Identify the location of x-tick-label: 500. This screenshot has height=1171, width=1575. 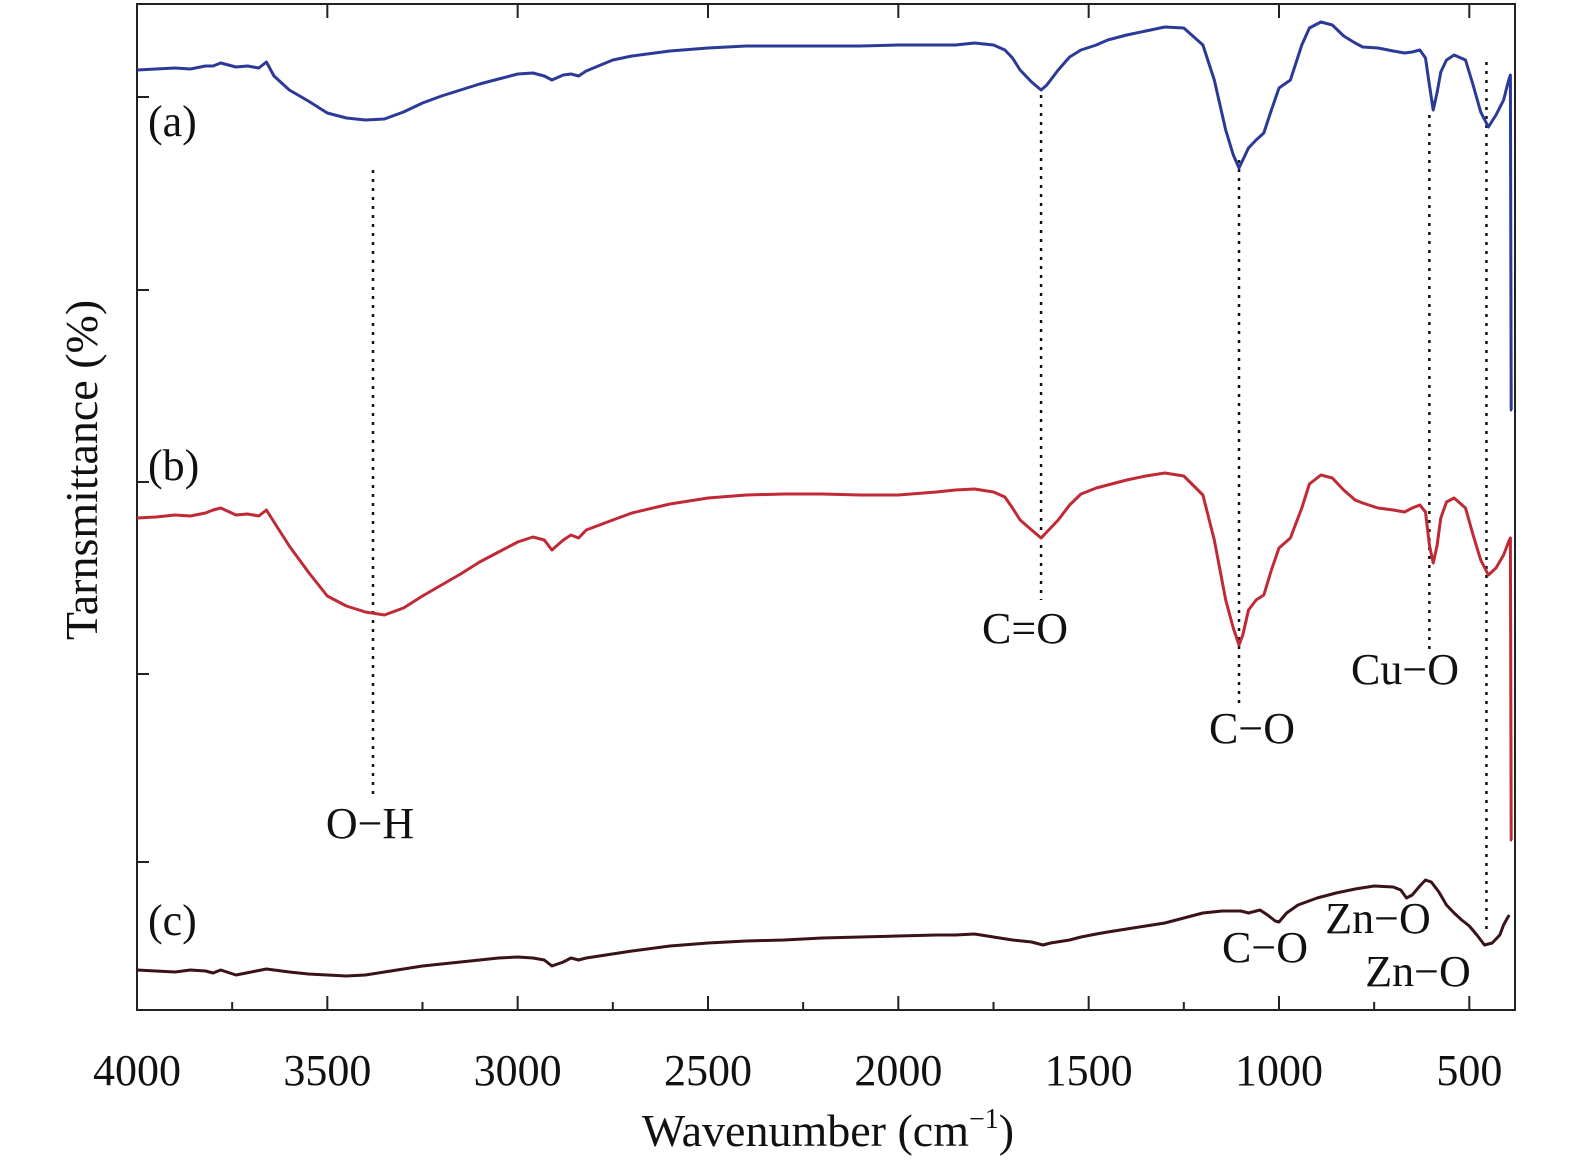
(1469, 1070).